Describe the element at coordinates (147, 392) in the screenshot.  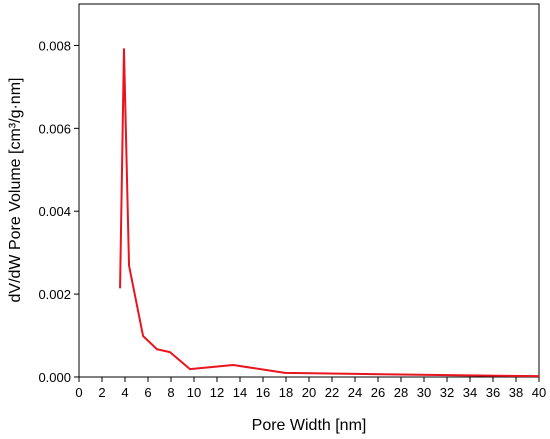
I see `x-tick-label: 6` at that location.